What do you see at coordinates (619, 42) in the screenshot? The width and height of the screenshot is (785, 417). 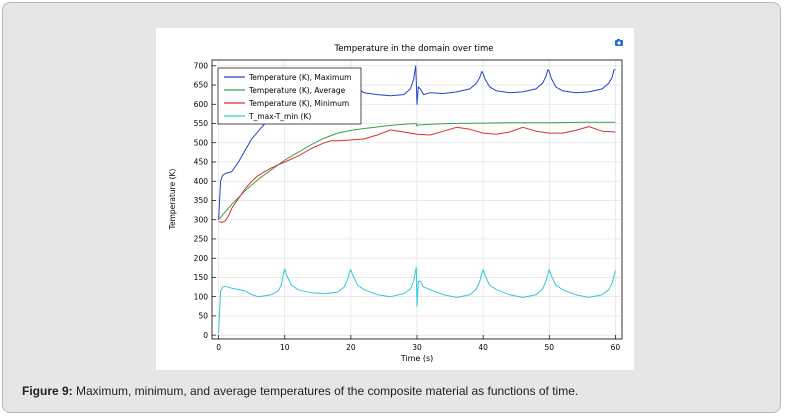 I see `camera-icon` at bounding box center [619, 42].